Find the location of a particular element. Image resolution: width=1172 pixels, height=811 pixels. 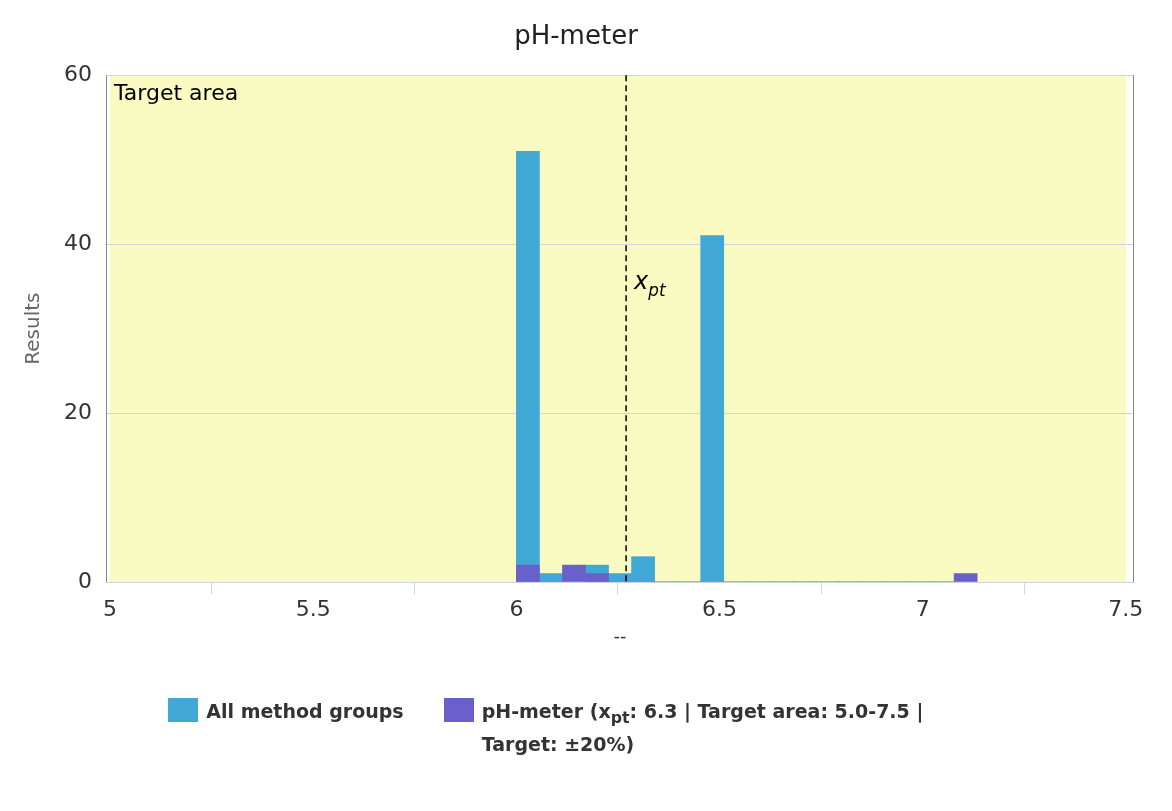

y-tick-label: 0 is located at coordinates (84, 580).